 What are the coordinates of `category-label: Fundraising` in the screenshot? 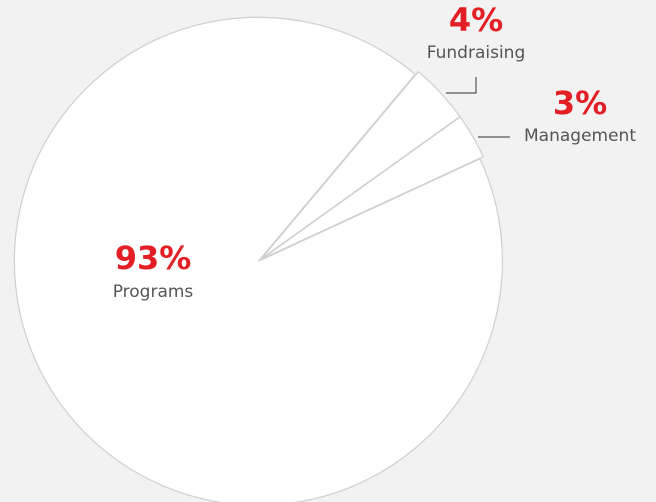 It's located at (476, 53).